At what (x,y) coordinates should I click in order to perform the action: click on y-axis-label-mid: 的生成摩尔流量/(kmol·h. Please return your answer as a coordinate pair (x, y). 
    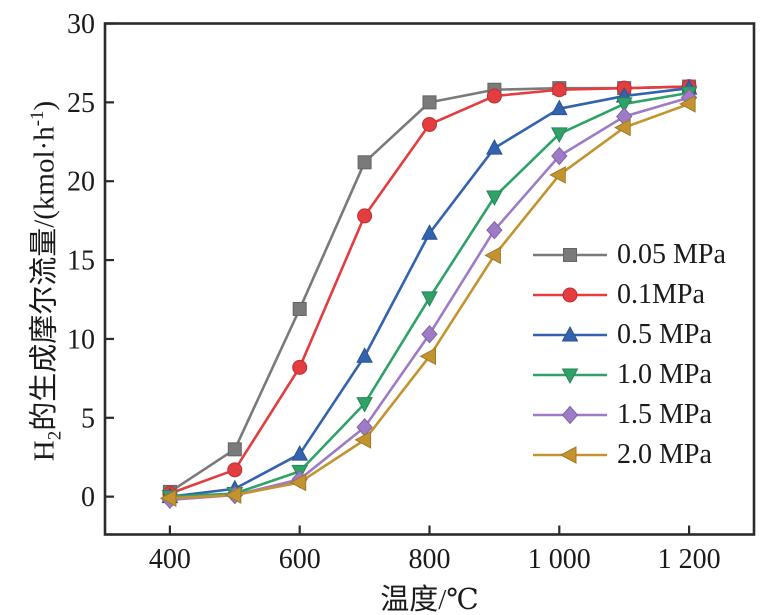
    Looking at the image, I should click on (44, 278).